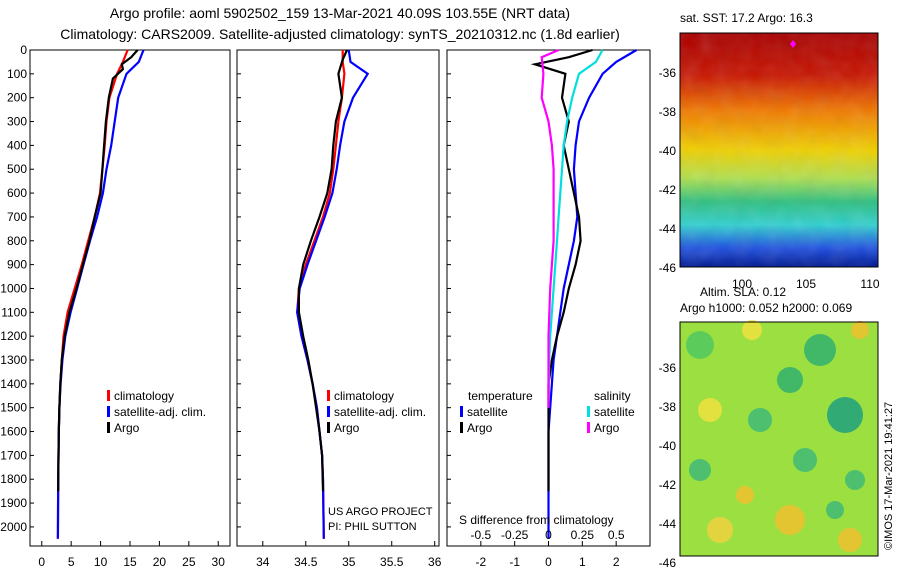  What do you see at coordinates (349, 562) in the screenshot?
I see `salinity-x-tick-label: 35` at bounding box center [349, 562].